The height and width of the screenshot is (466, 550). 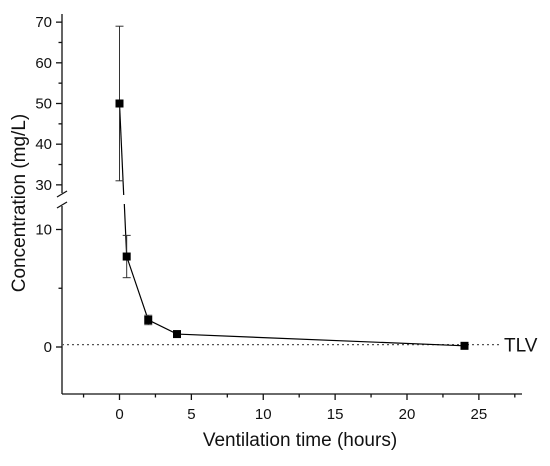 What do you see at coordinates (43, 185) in the screenshot?
I see `y-tick-label: 30` at bounding box center [43, 185].